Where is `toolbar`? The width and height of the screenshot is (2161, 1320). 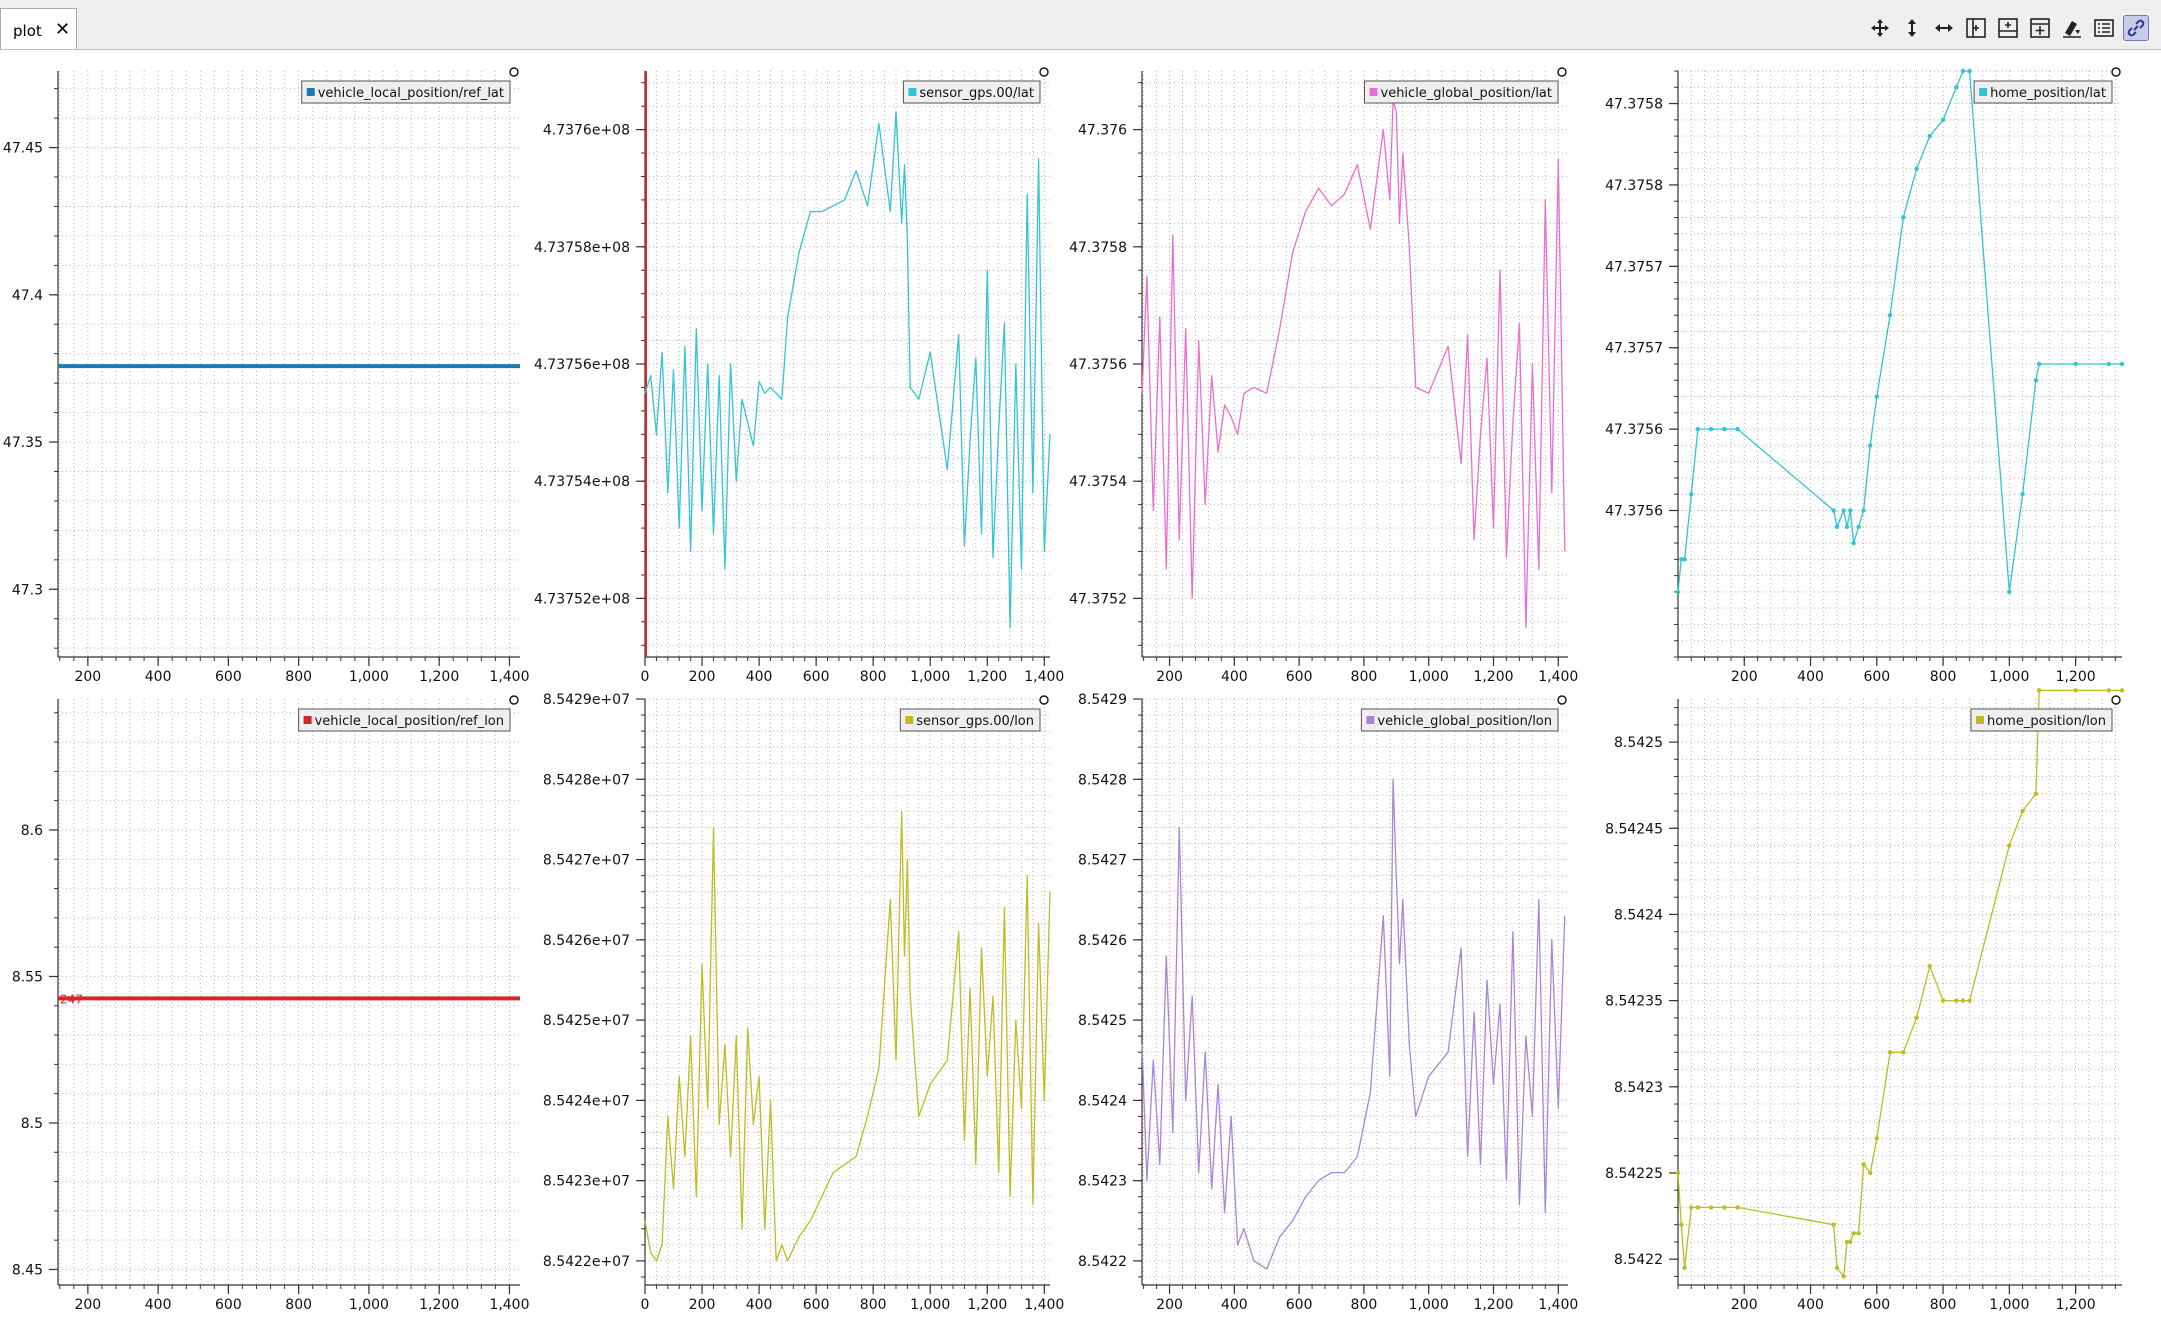 toolbar is located at coordinates (2008, 28).